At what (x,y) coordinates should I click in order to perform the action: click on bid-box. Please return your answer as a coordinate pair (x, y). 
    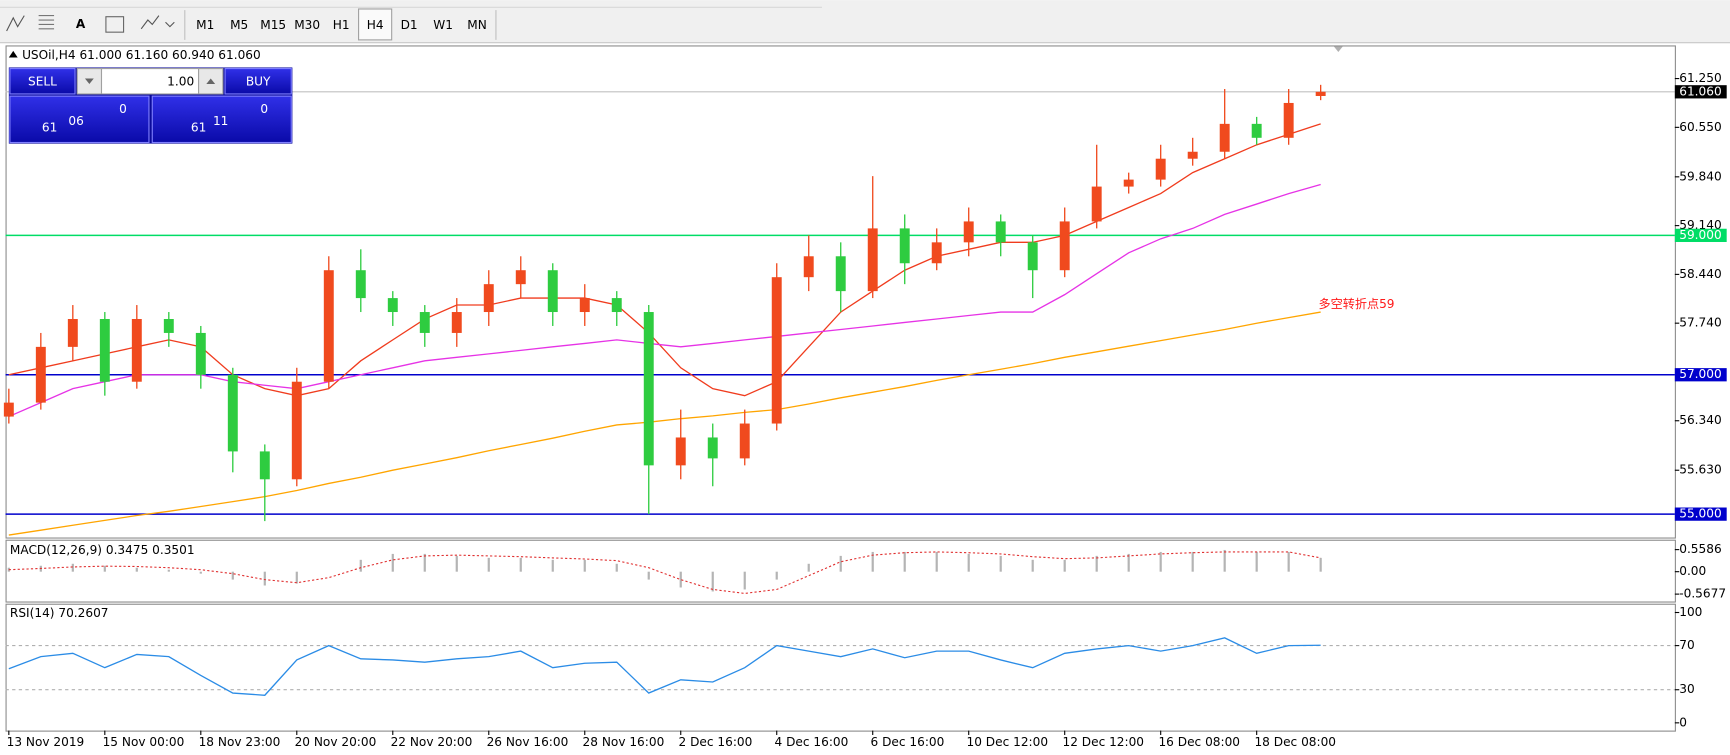
    Looking at the image, I should click on (79, 119).